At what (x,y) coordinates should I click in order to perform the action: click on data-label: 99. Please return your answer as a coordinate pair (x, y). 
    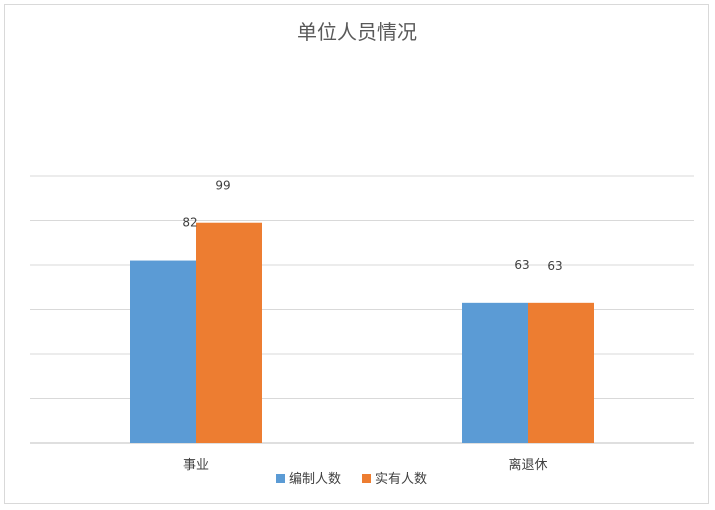
    Looking at the image, I should click on (222, 186).